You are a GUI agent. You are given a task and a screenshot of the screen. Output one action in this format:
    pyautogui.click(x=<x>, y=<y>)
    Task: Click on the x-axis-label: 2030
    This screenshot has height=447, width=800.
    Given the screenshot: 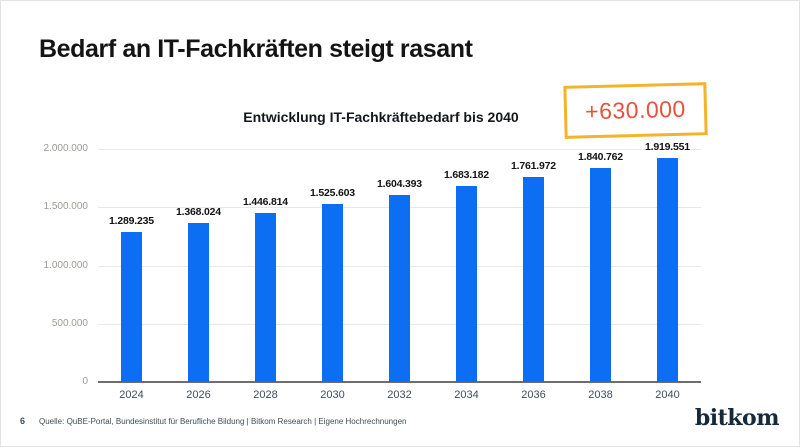 What is the action you would take?
    pyautogui.click(x=332, y=395)
    